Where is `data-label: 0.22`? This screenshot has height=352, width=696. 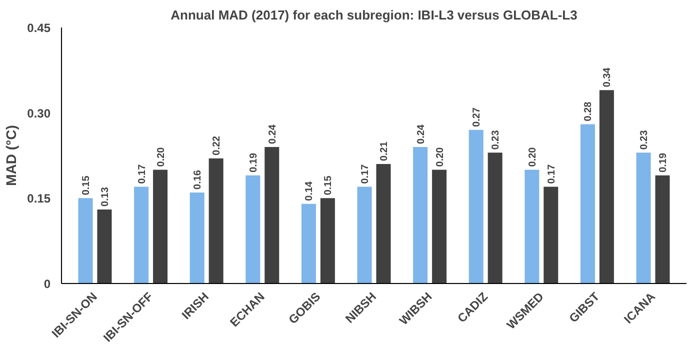 data-label: 0.22 is located at coordinates (217, 145).